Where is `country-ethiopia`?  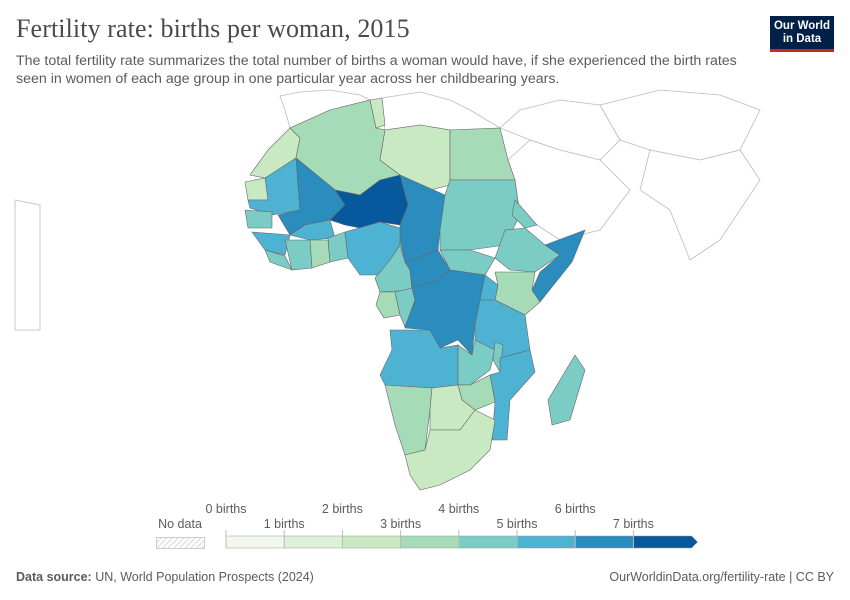
country-ethiopia is located at coordinates (527, 250).